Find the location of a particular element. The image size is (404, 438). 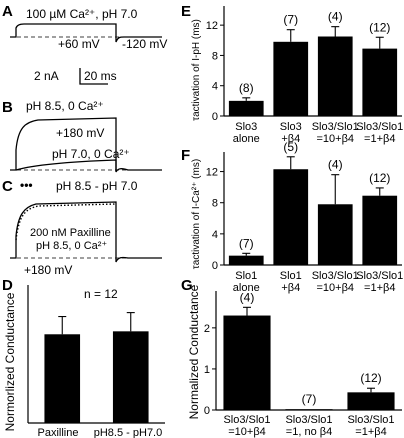

panel-d-letter: D is located at coordinates (7, 285).